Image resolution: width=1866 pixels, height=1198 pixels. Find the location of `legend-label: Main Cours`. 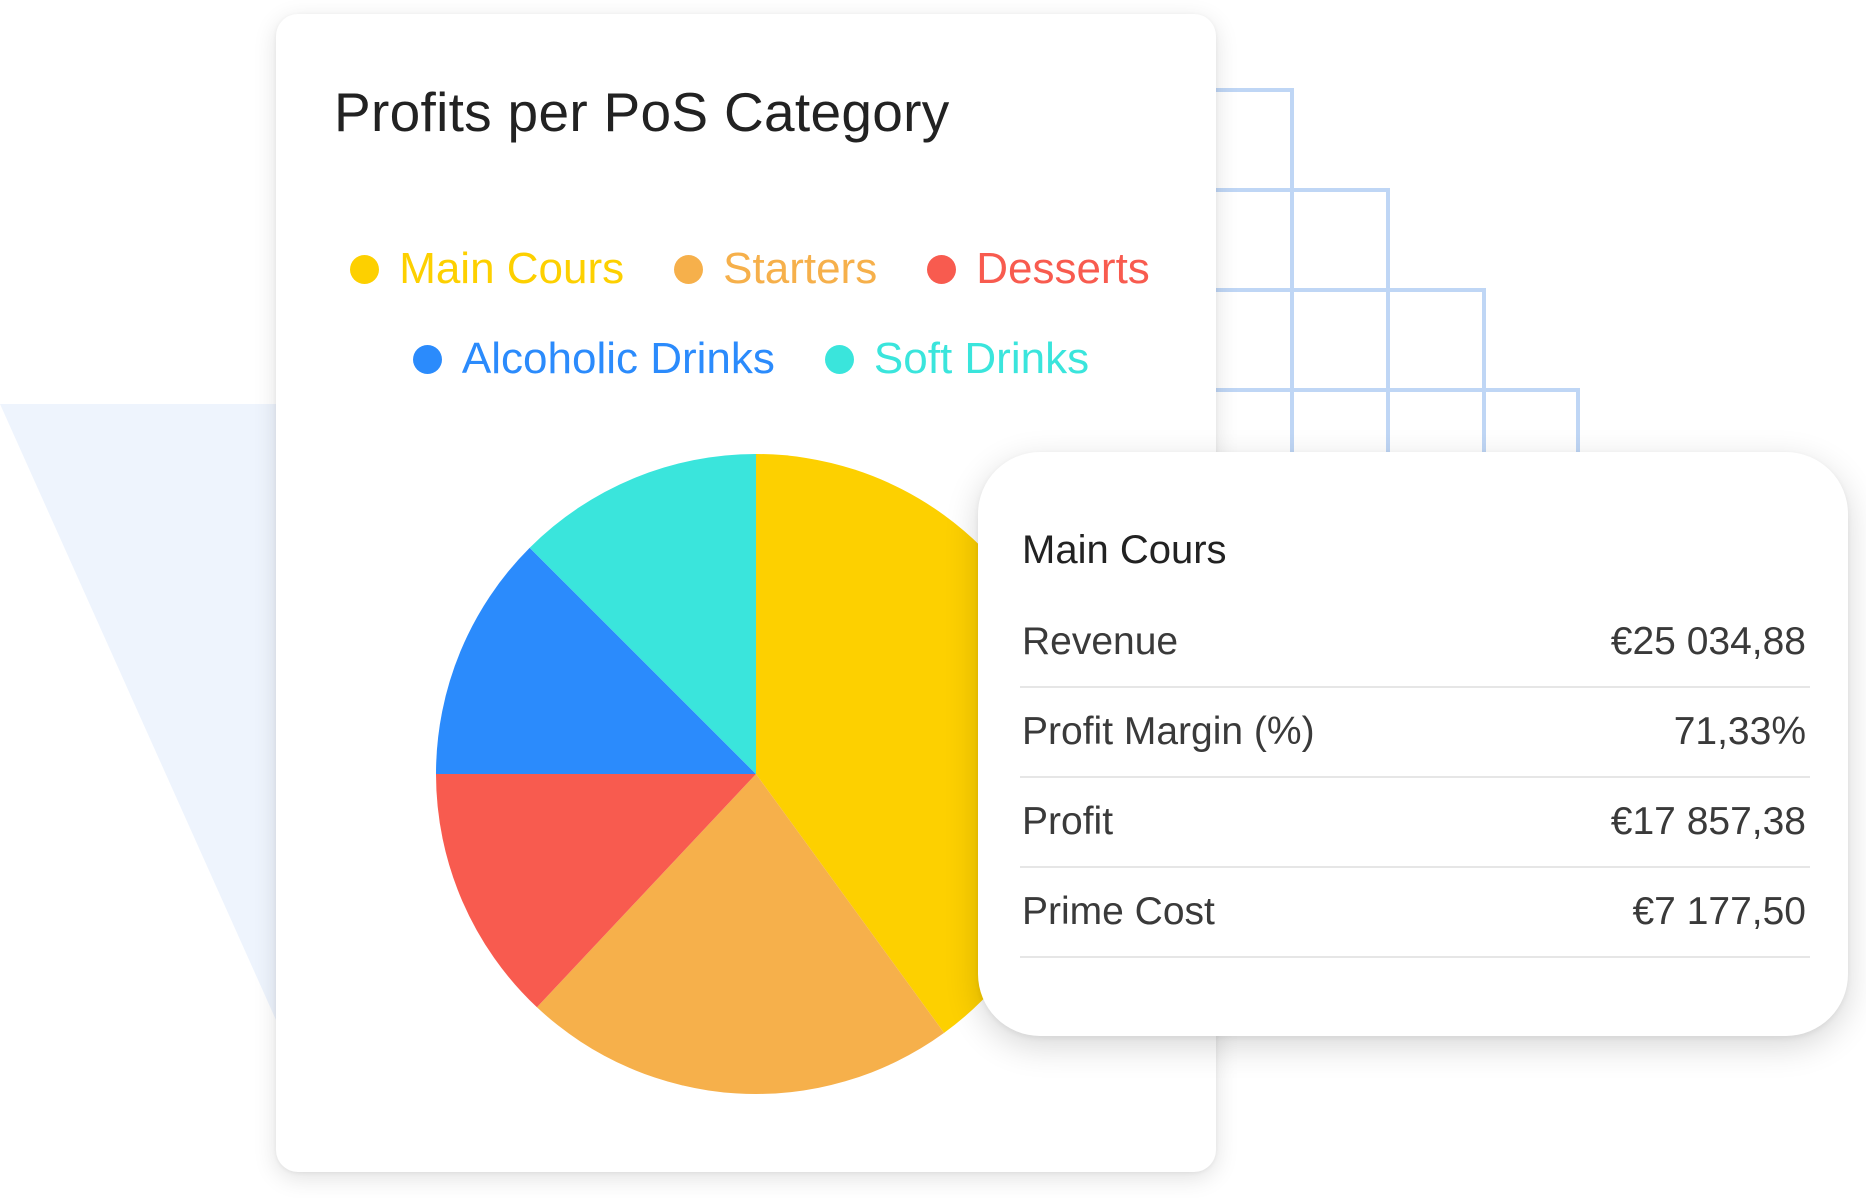

legend-label: Main Cours is located at coordinates (512, 268).